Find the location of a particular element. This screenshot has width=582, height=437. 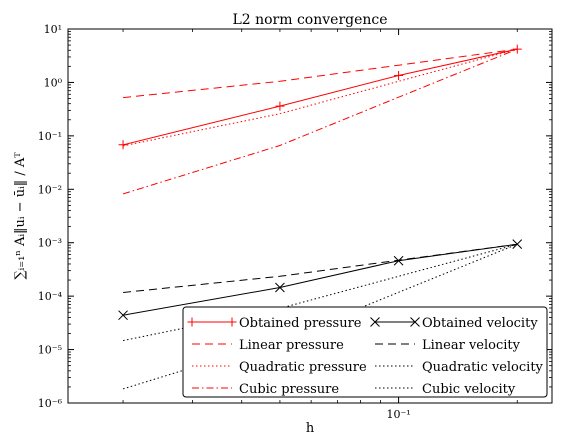

x-tick-label: 10⁻¹ is located at coordinates (398, 414).